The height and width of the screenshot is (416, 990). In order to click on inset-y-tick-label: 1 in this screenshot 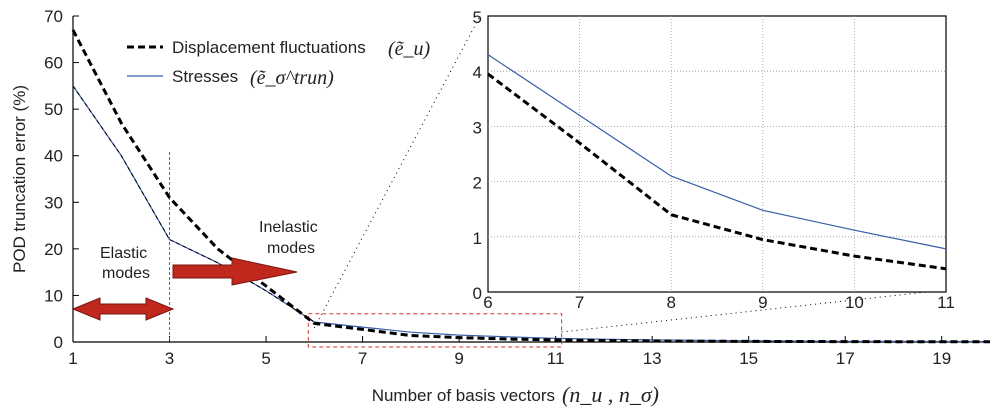, I will do `click(477, 238)`.